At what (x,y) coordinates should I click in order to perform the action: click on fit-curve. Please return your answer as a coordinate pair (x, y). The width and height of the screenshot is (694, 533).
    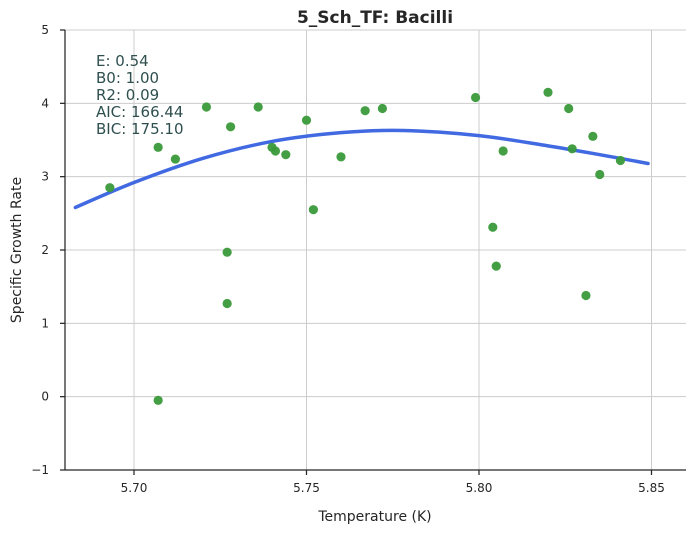
    Looking at the image, I should click on (361, 169).